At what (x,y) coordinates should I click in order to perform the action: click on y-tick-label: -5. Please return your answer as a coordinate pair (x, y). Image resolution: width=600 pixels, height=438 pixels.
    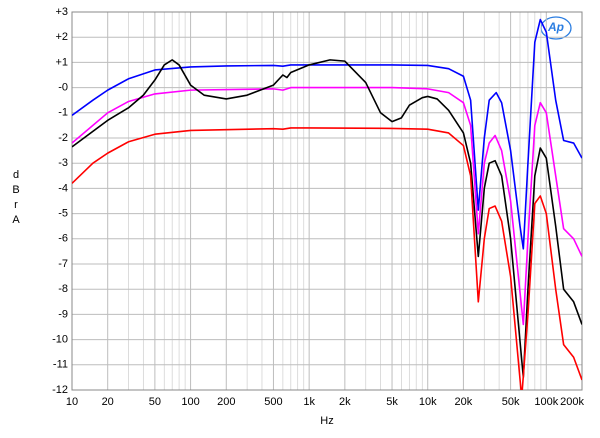
    Looking at the image, I should click on (63, 214).